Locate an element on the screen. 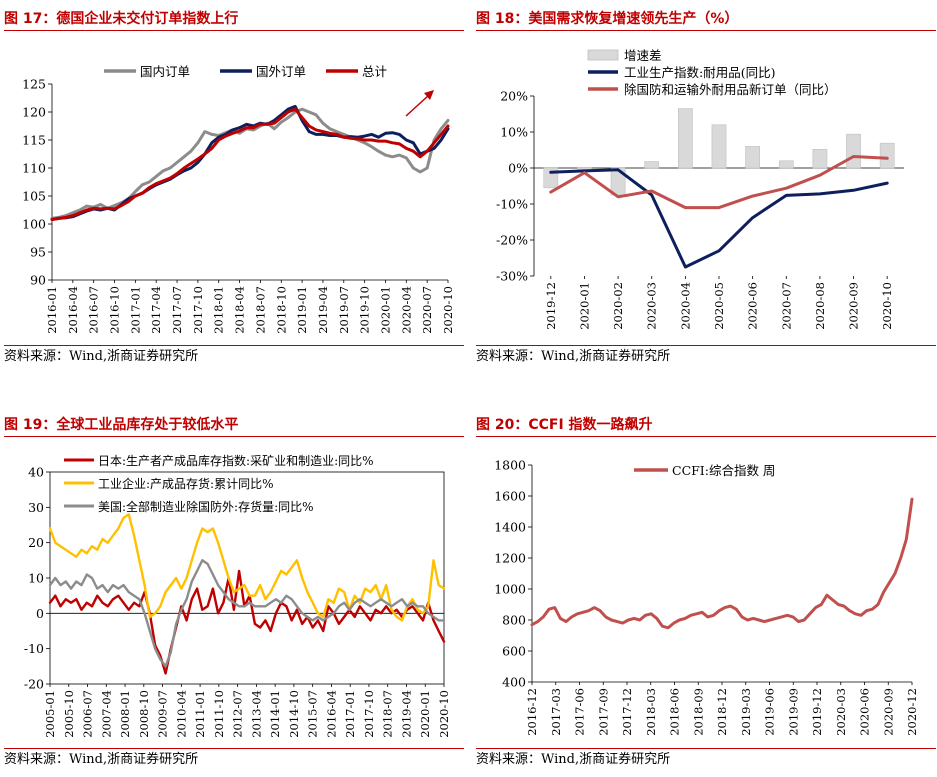 This screenshot has height=777, width=937. x-tick-label: 2019-01 is located at coordinates (302, 310).